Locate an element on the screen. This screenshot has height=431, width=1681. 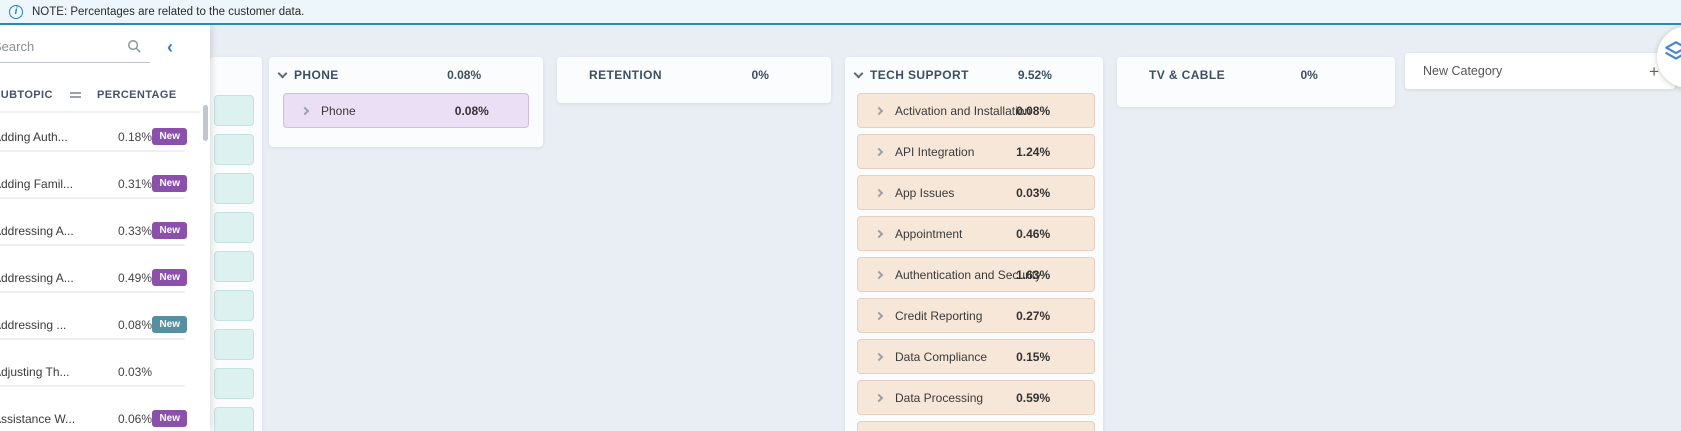
subtopic-card: Credit Reporting 0.27% is located at coordinates (976, 315).